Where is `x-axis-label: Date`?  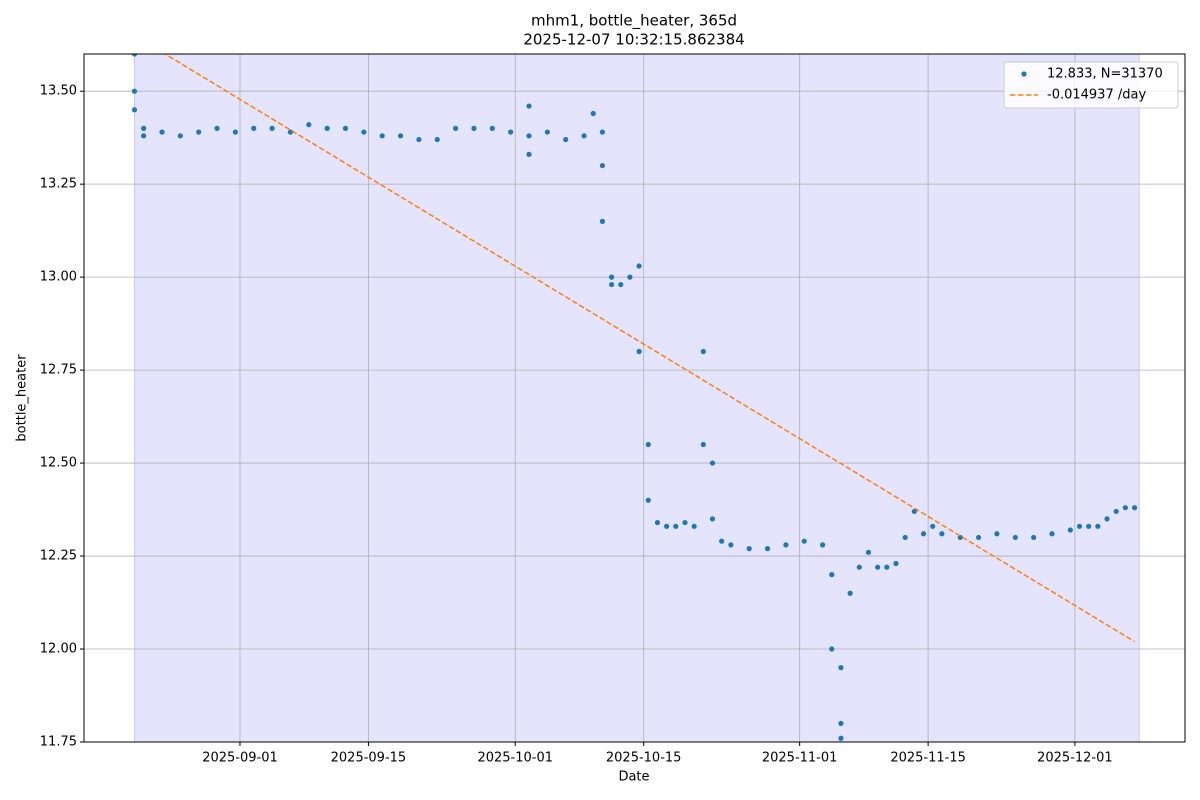
x-axis-label: Date is located at coordinates (633, 777).